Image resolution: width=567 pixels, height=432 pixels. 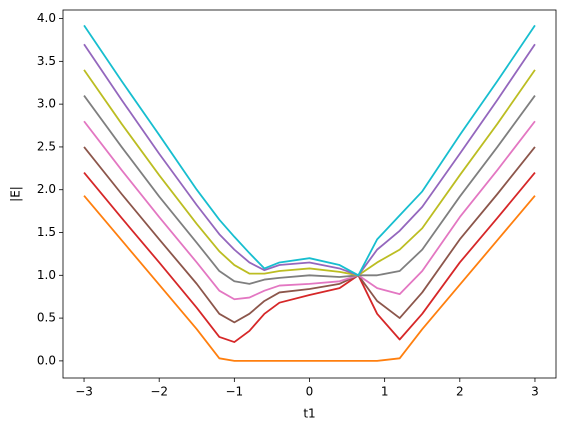 I want to click on y-tick-label: 3.0, so click(x=46, y=104).